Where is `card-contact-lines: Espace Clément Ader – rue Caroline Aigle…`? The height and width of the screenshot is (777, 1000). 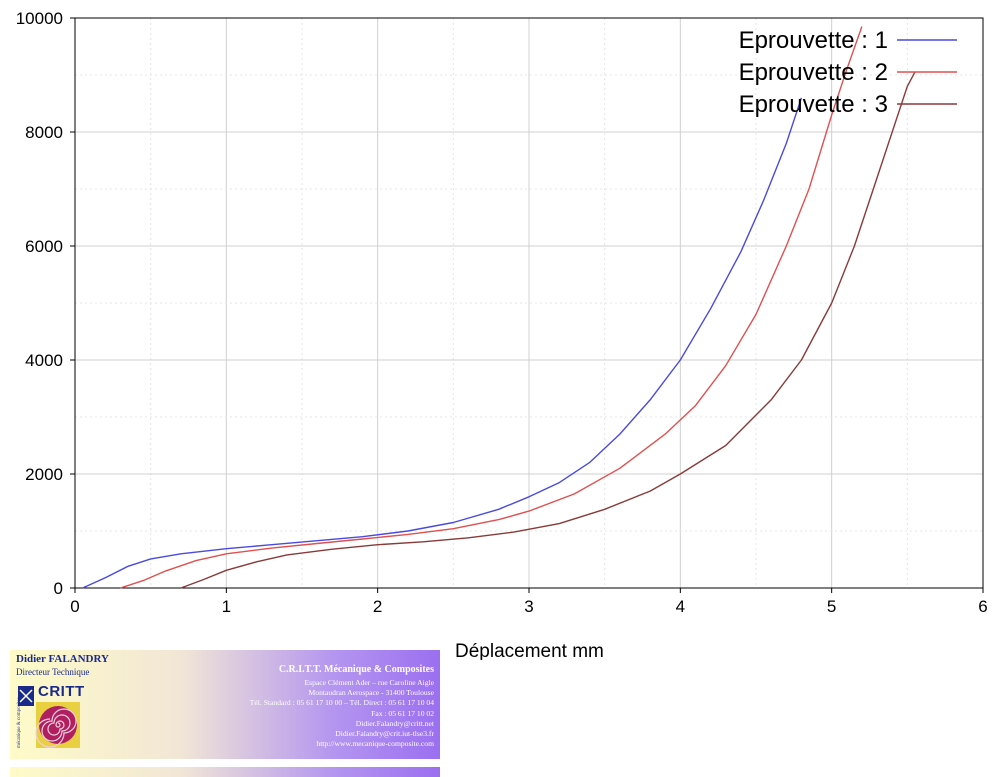
card-contact-lines: Espace Clément Ader – rue Caroline Aigle… is located at coordinates (342, 713).